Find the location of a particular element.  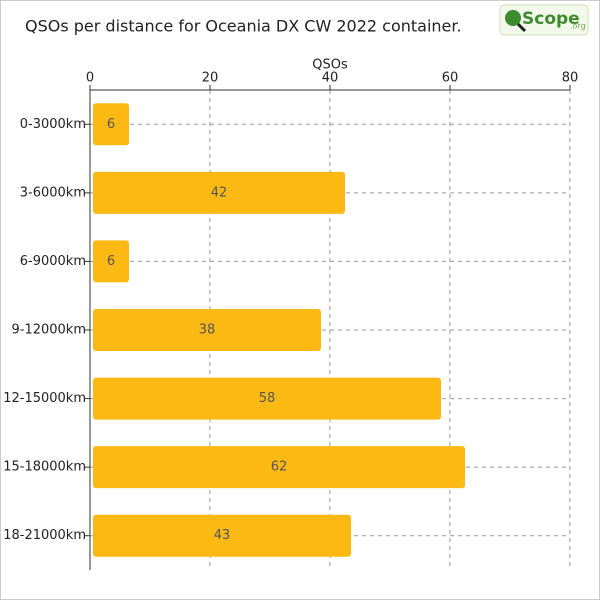

y-tick-label: 9-12000km is located at coordinates (48, 330).